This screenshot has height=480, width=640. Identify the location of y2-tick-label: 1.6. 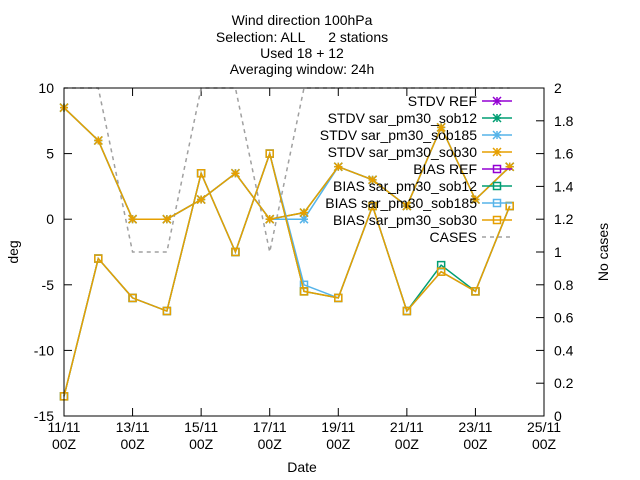
(564, 154).